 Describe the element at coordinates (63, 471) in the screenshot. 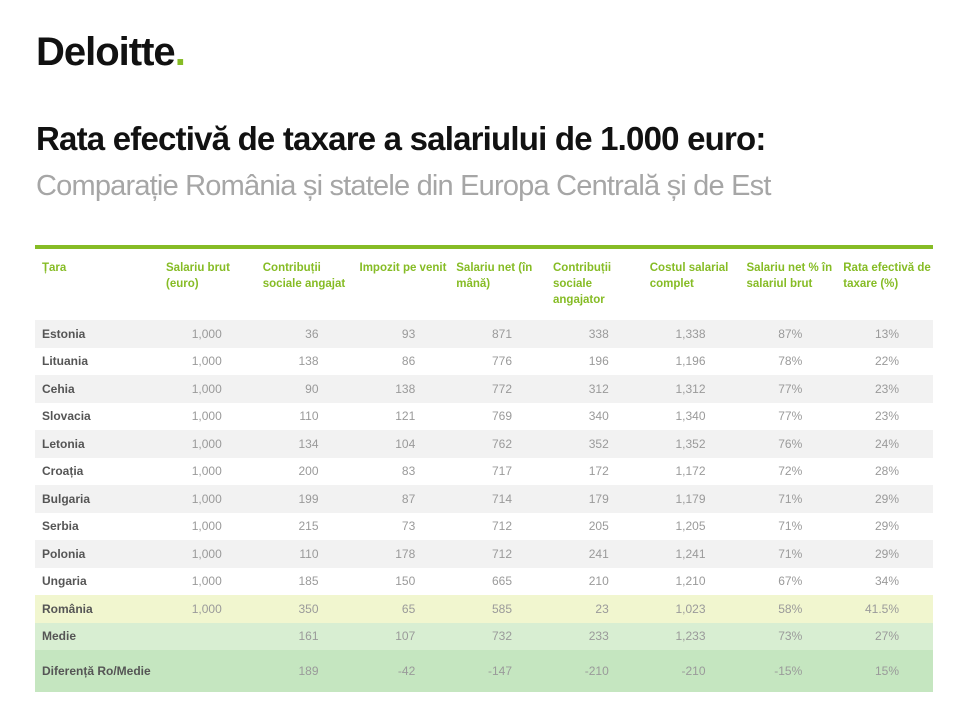

I see `country-cell: Croația` at that location.